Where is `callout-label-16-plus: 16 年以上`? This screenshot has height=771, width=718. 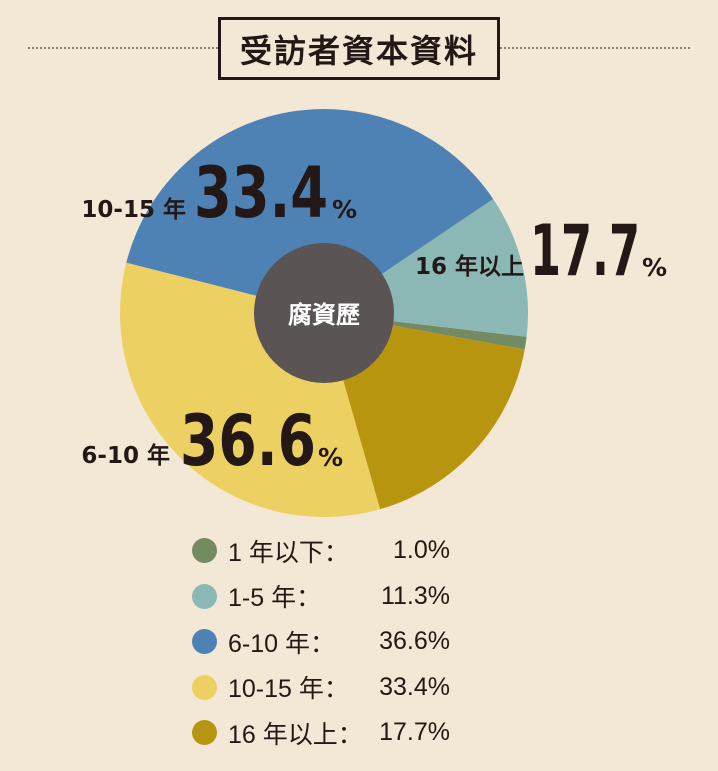 callout-label-16-plus: 16 年以上 is located at coordinates (469, 266).